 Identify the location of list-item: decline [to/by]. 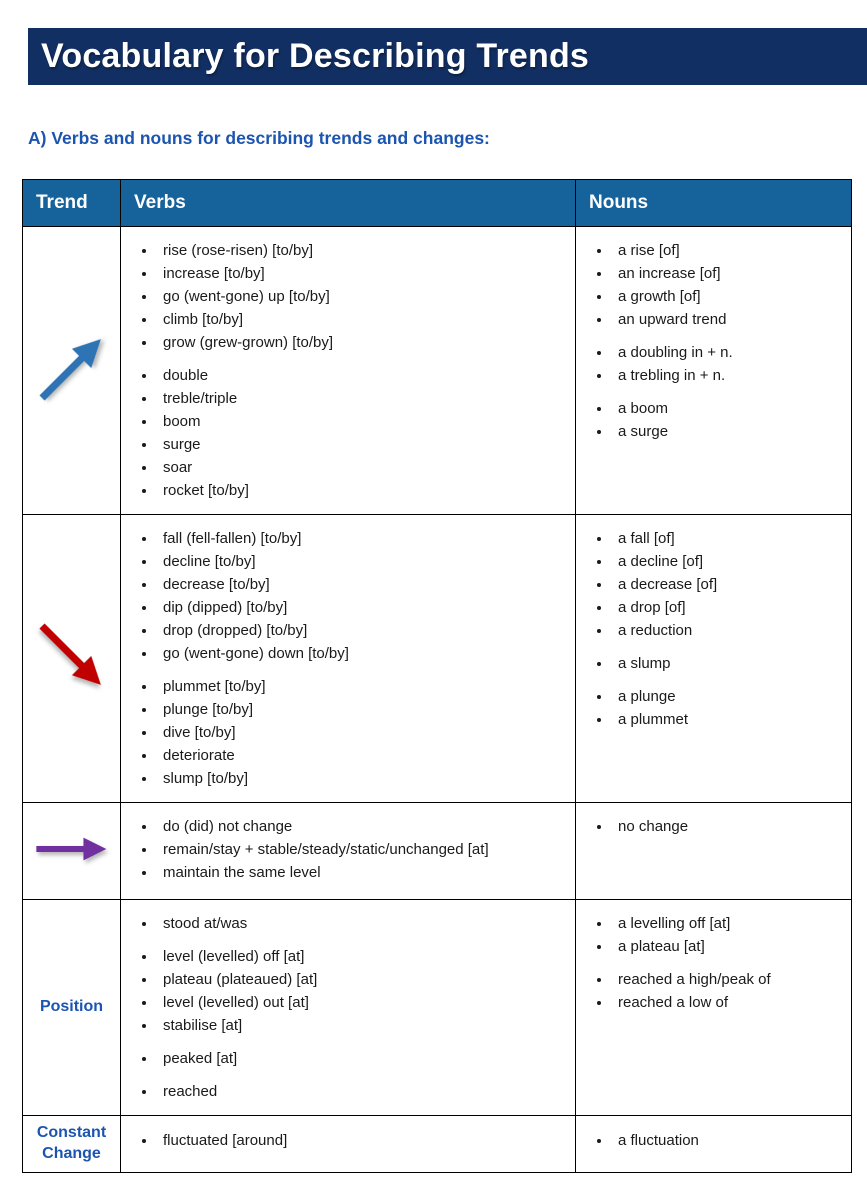
(362, 561).